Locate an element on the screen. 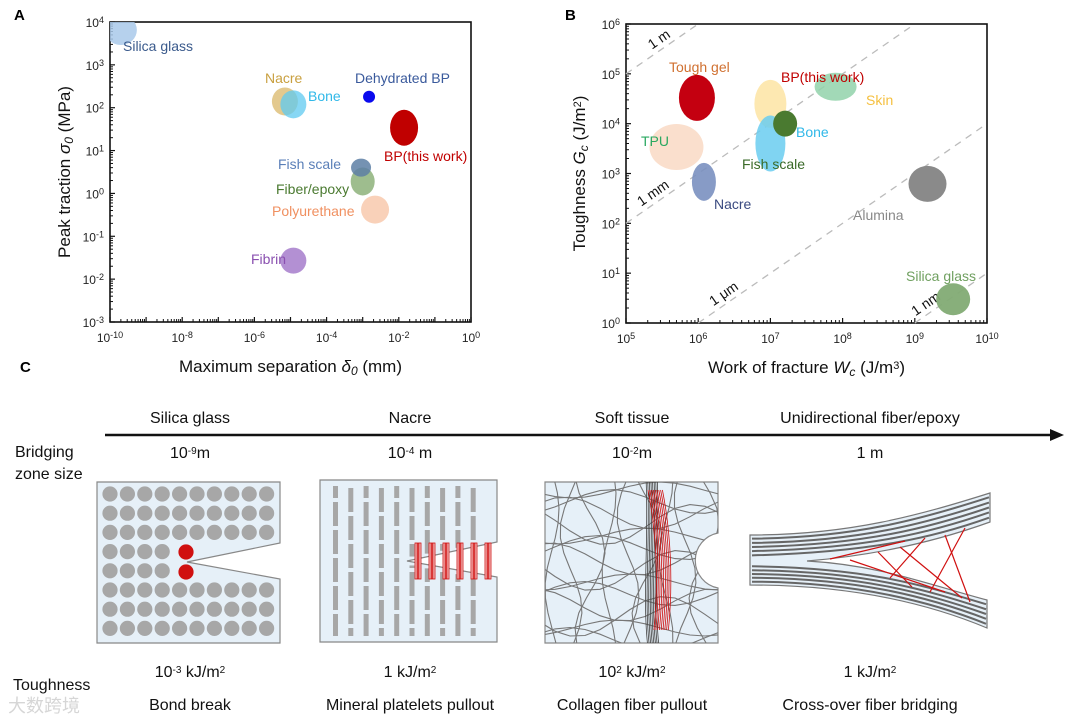  tick-exponent: -2 is located at coordinates (100, 277).